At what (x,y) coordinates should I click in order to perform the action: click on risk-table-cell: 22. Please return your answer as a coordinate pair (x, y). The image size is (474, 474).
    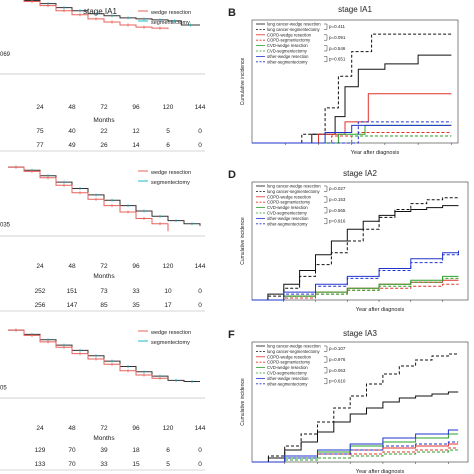
    Looking at the image, I should click on (104, 131).